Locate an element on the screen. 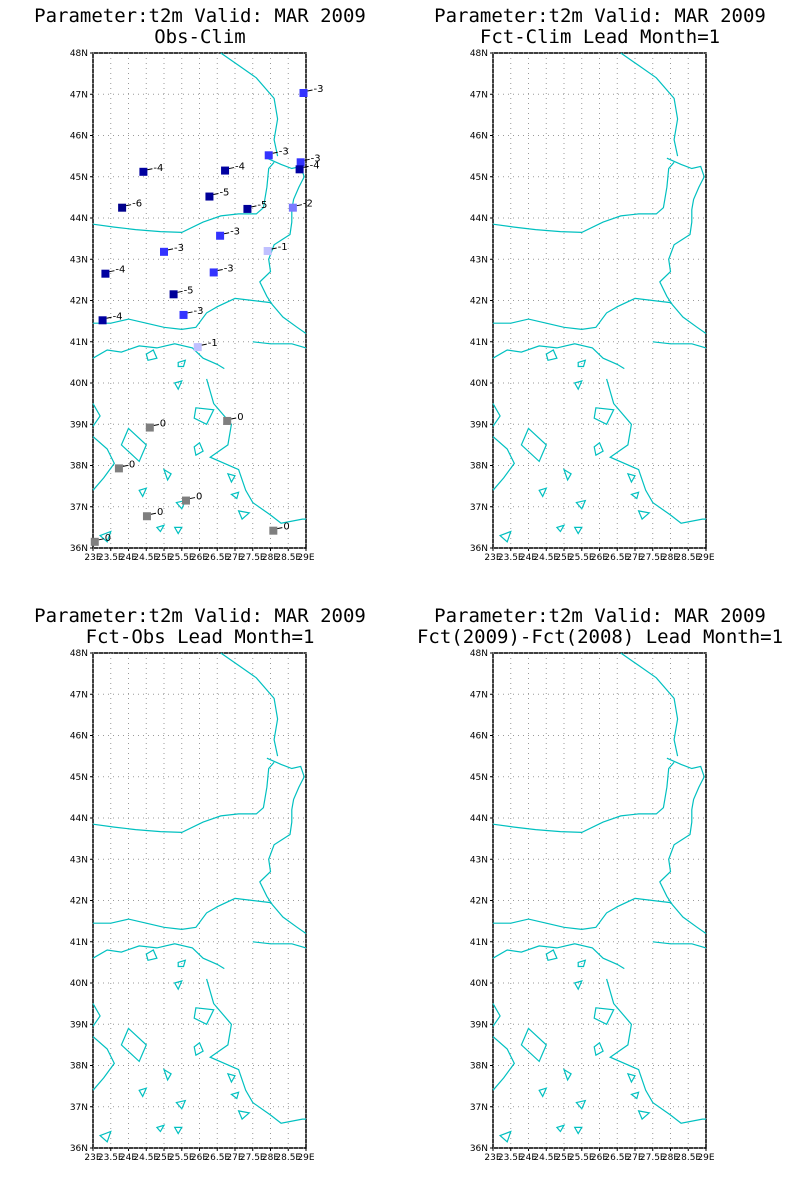  panel-subtitle: Fct-Clim Lead Month=1 is located at coordinates (600, 37).